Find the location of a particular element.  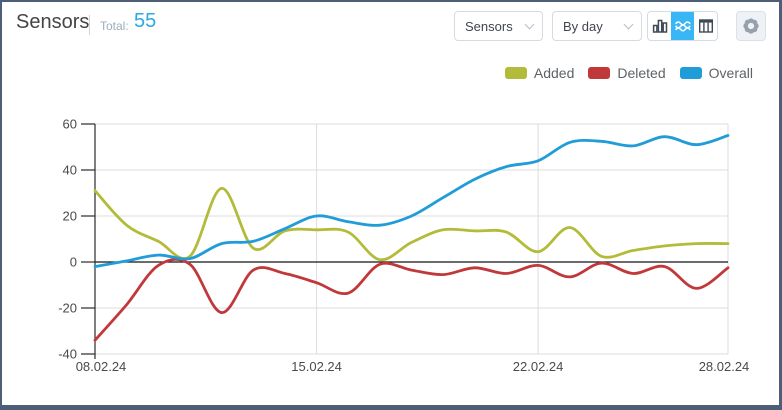

total-value: 55 is located at coordinates (145, 21).